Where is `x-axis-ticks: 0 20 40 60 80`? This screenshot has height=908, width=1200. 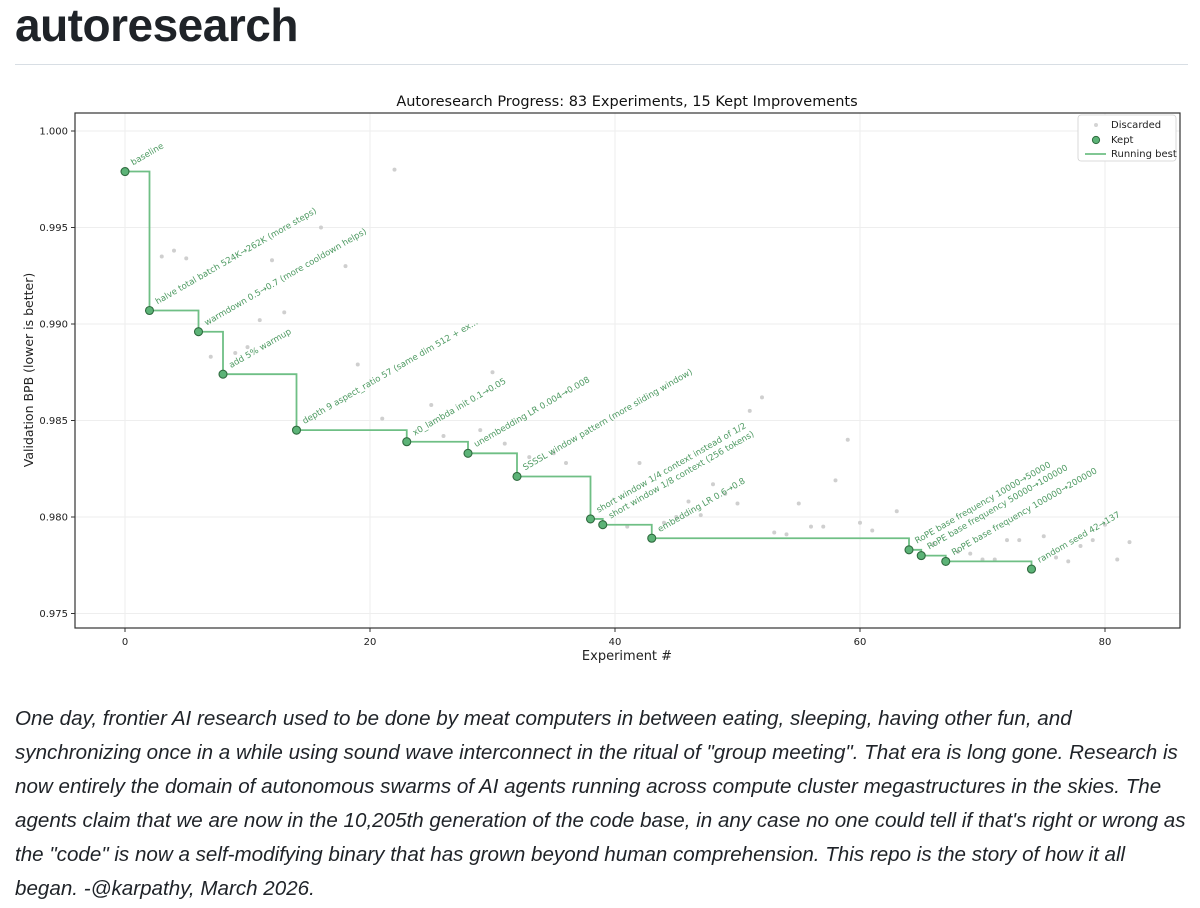
x-axis-ticks: 0 20 40 60 80 is located at coordinates (617, 638).